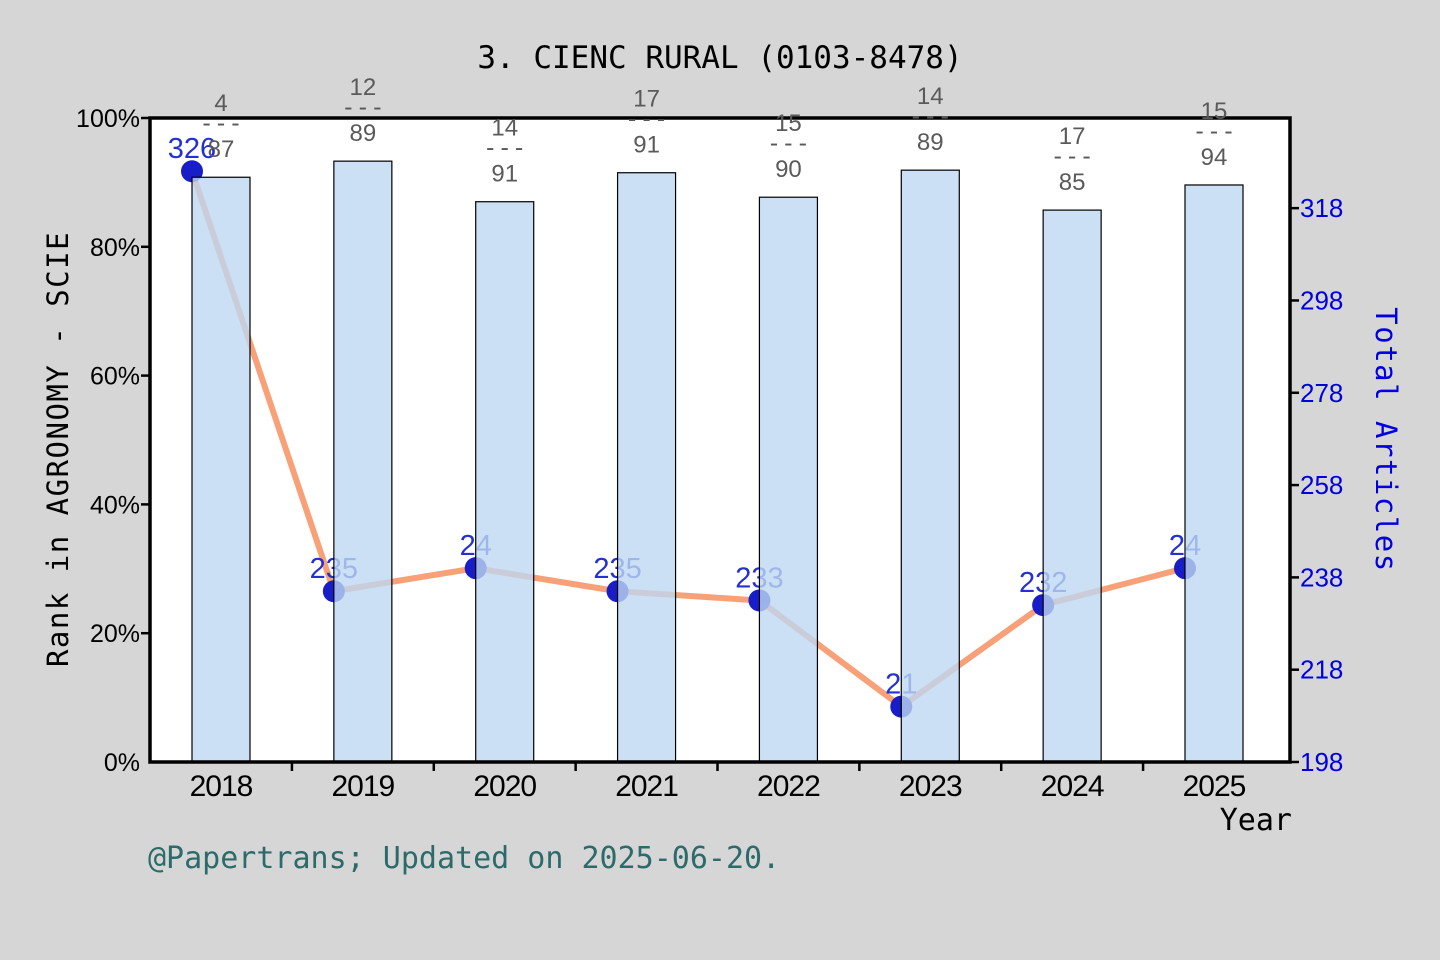 The image size is (1440, 960). Describe the element at coordinates (108, 441) in the screenshot. I see `left-axis-tick-labels: 0% 20% 40% 60% 80% 100%` at that location.